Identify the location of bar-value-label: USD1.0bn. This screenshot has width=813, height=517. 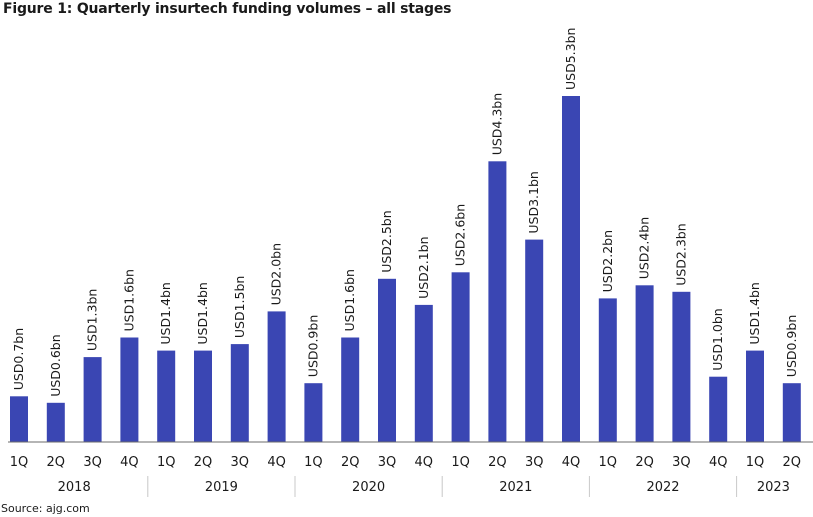
(717, 339).